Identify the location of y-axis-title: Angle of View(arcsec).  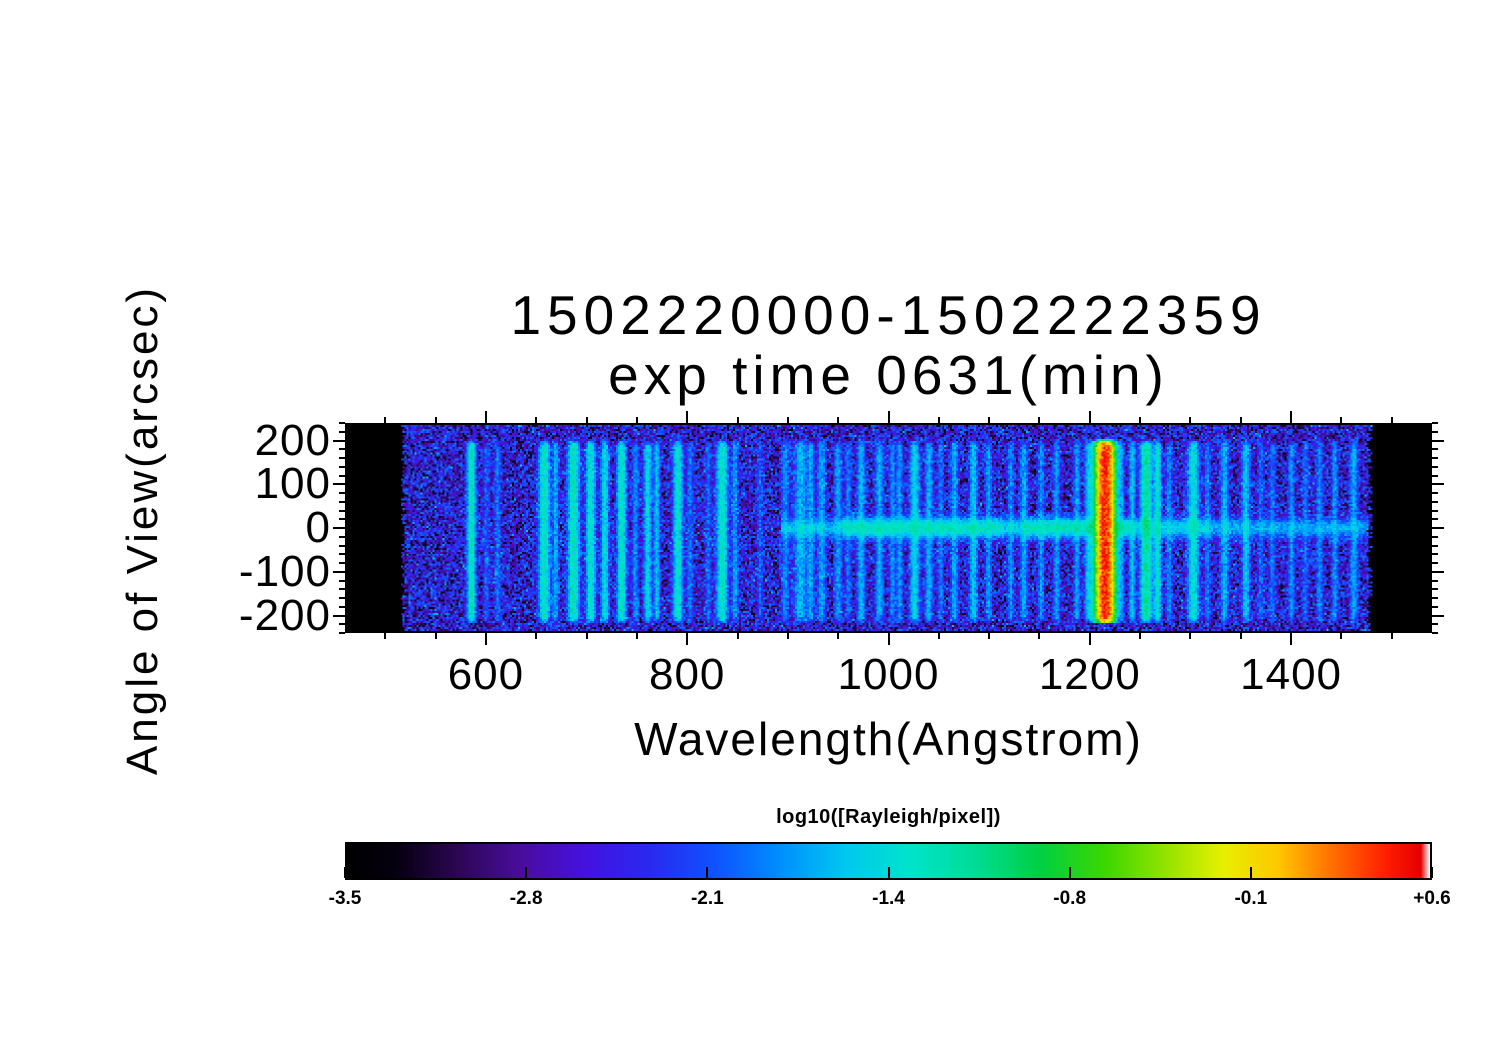
(142, 530).